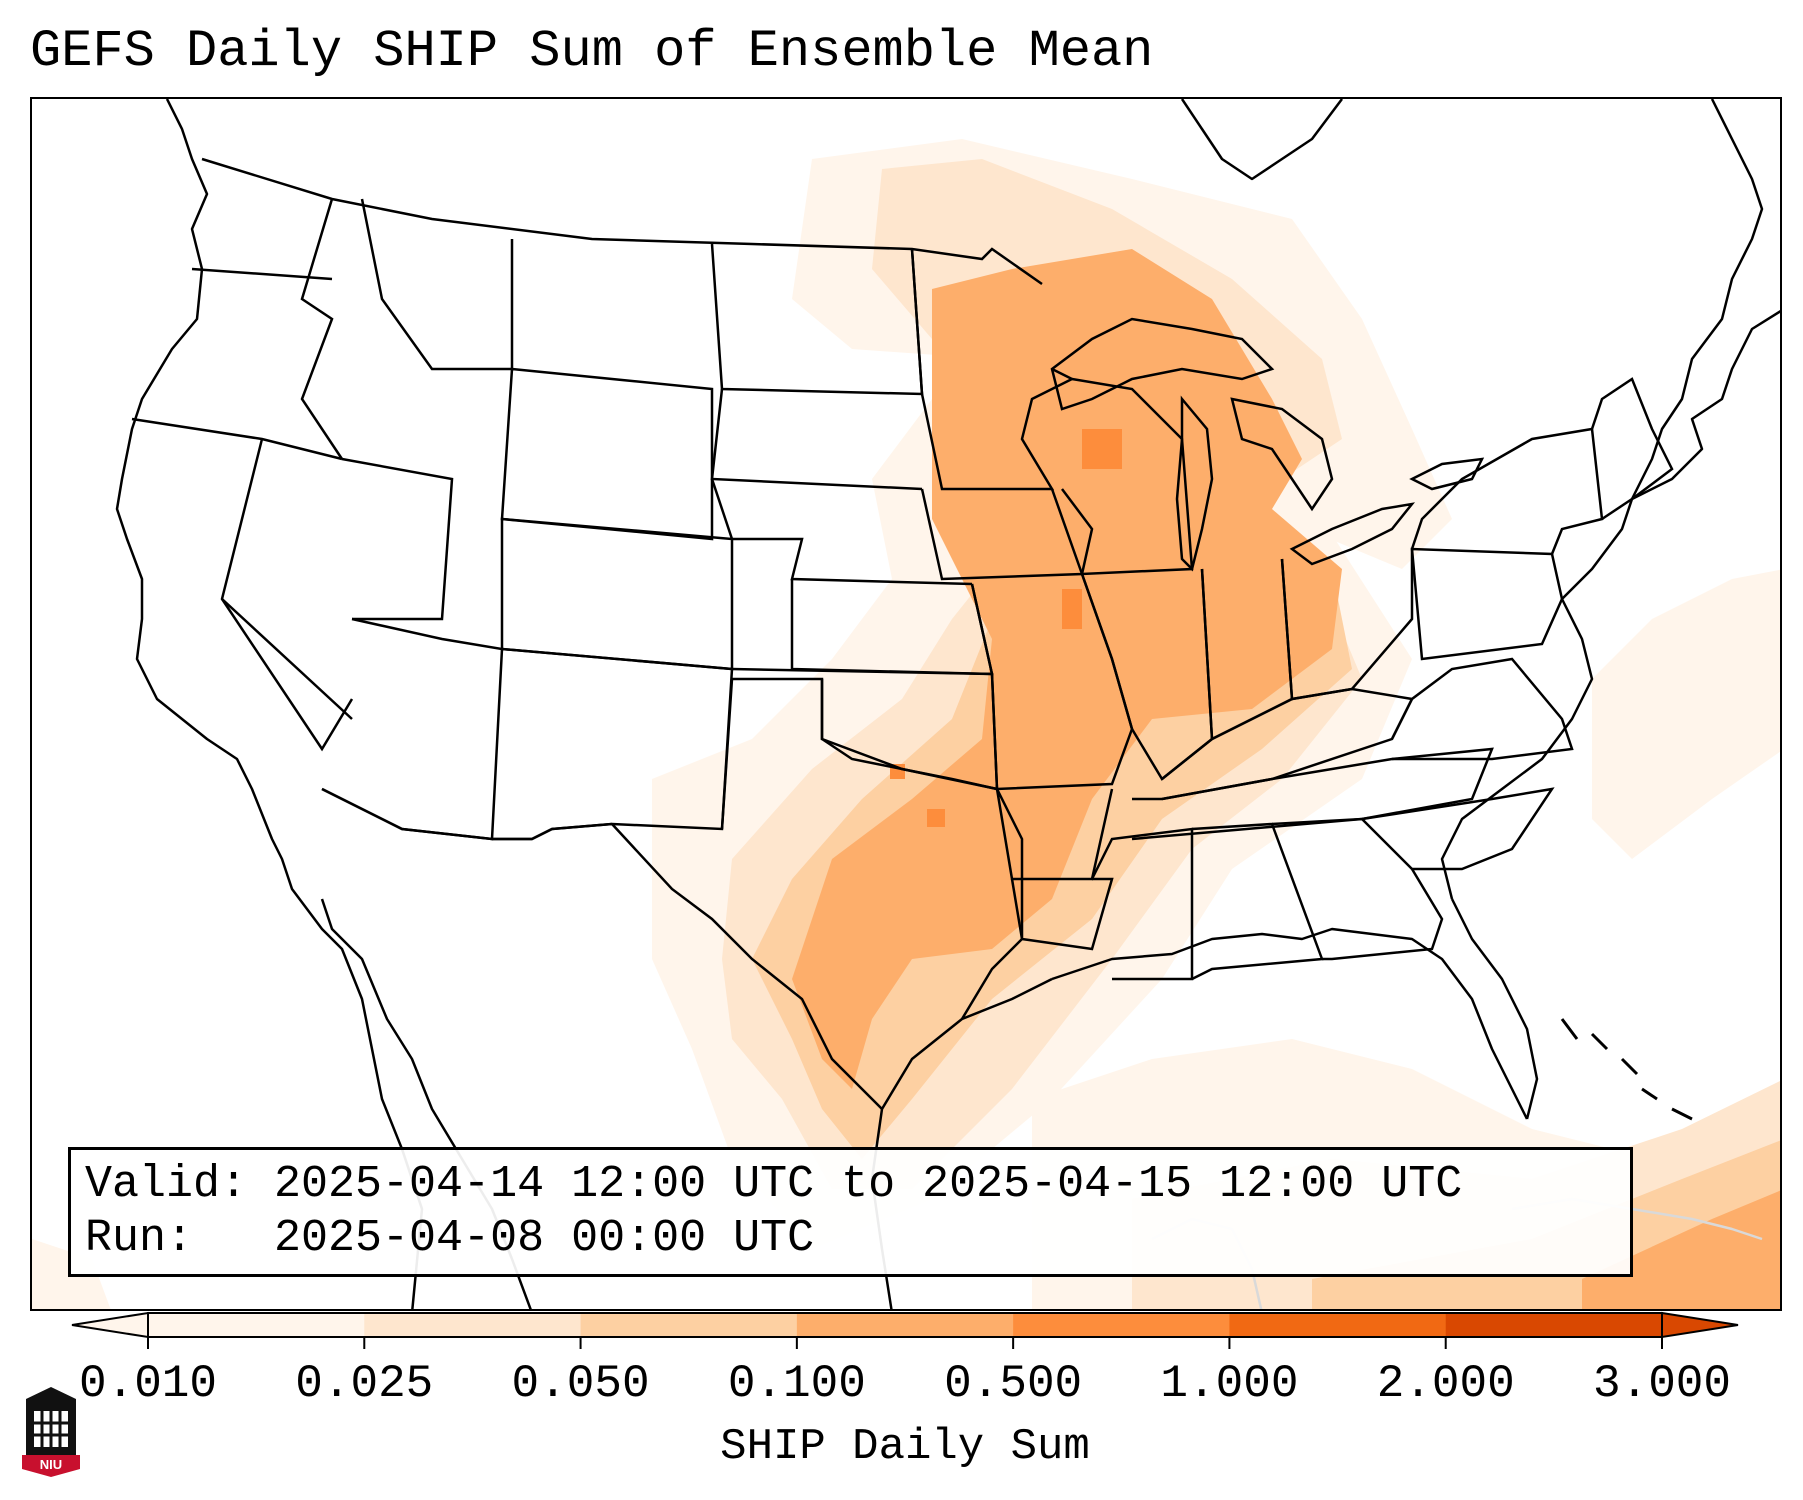 The image size is (1803, 1500). What do you see at coordinates (580, 1384) in the screenshot?
I see `colorbar-tick-label: 0.050` at bounding box center [580, 1384].